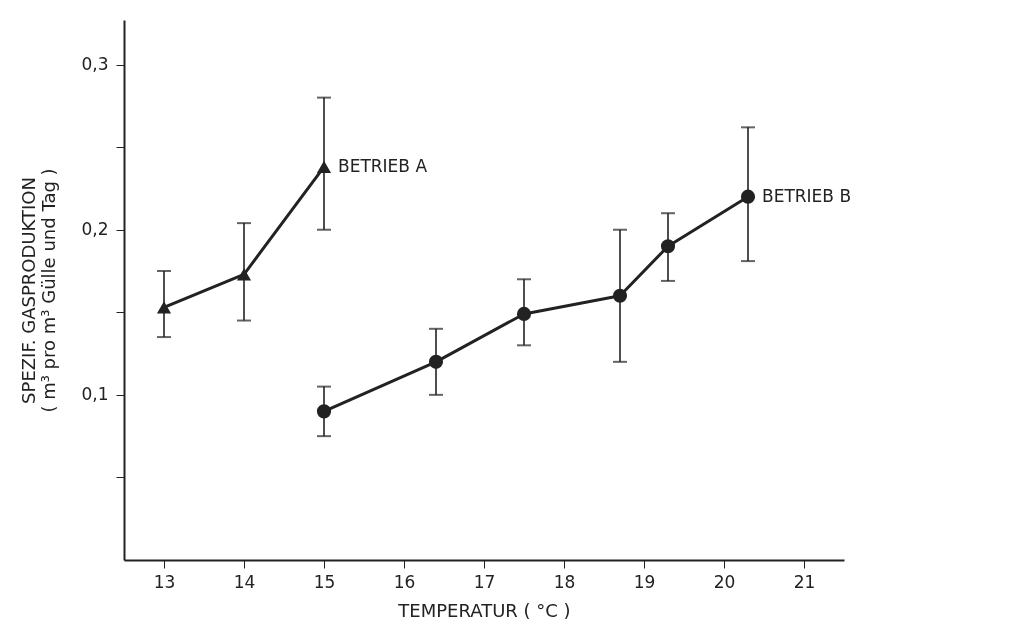 Image resolution: width=1019 pixels, height=644 pixels. What do you see at coordinates (644, 581) in the screenshot?
I see `x-tick-label: 19` at bounding box center [644, 581].